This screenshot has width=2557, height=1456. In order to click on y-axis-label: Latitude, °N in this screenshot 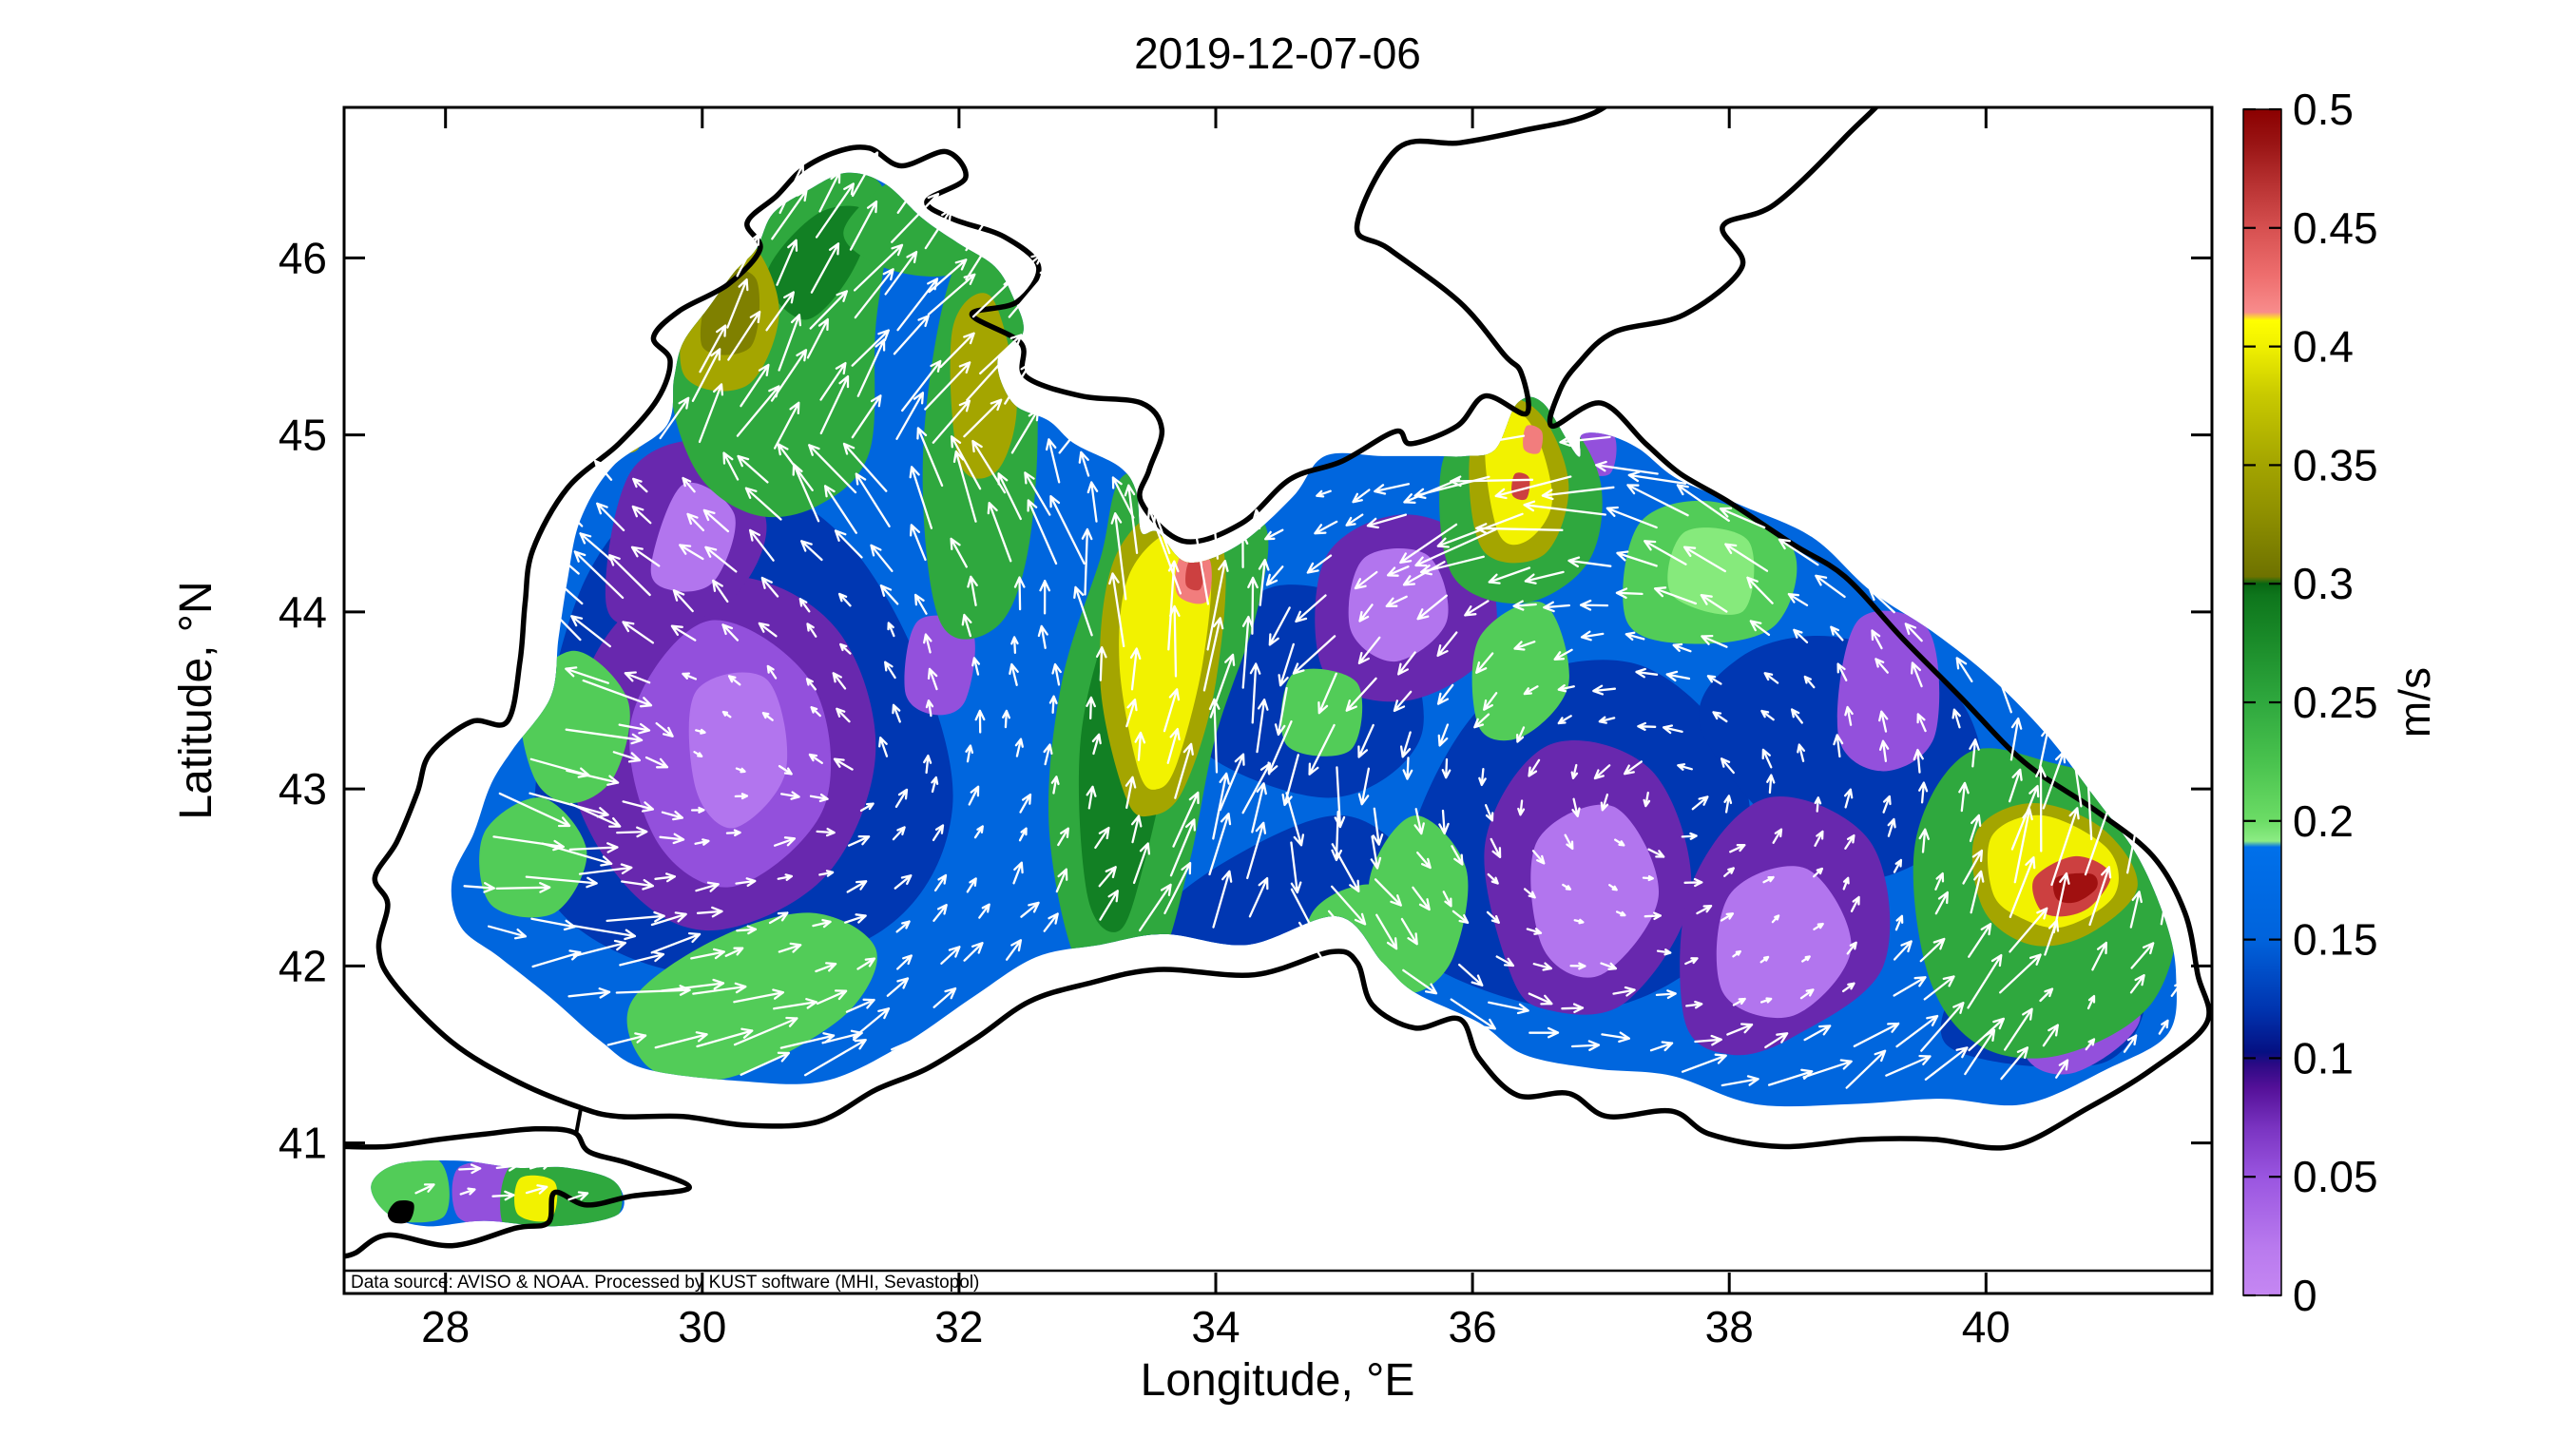, I will do `click(196, 700)`.